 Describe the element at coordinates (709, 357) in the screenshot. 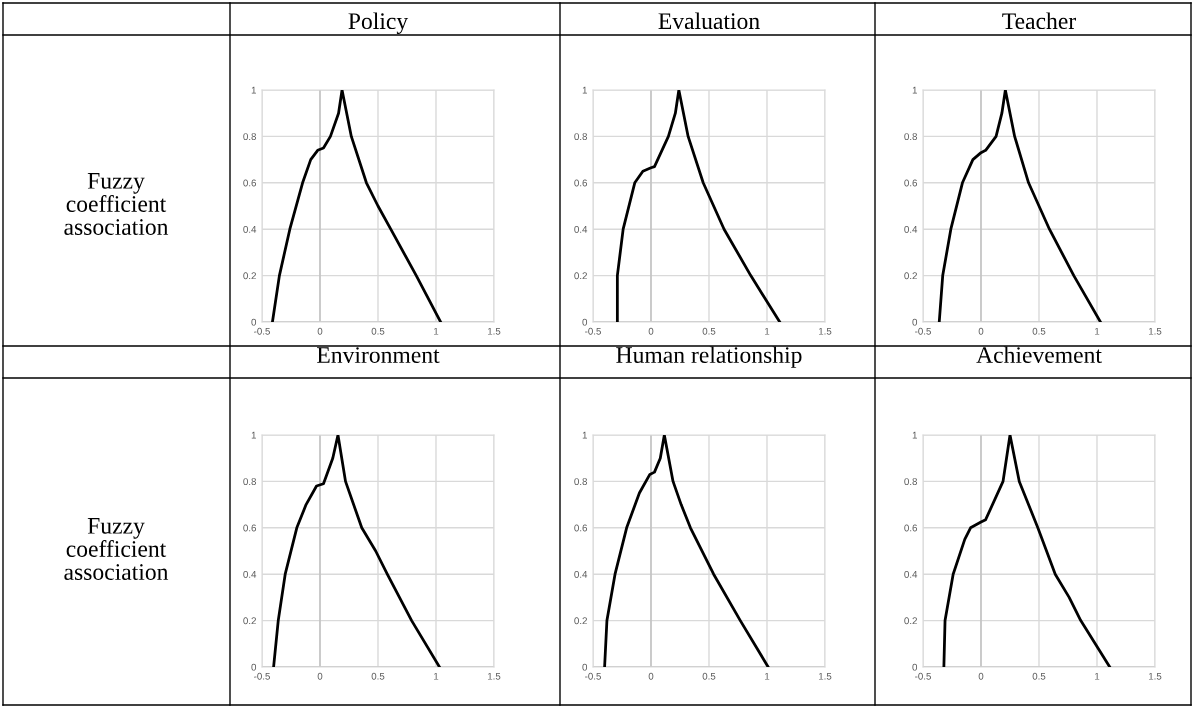

I see `chart-title: Human relationship` at that location.